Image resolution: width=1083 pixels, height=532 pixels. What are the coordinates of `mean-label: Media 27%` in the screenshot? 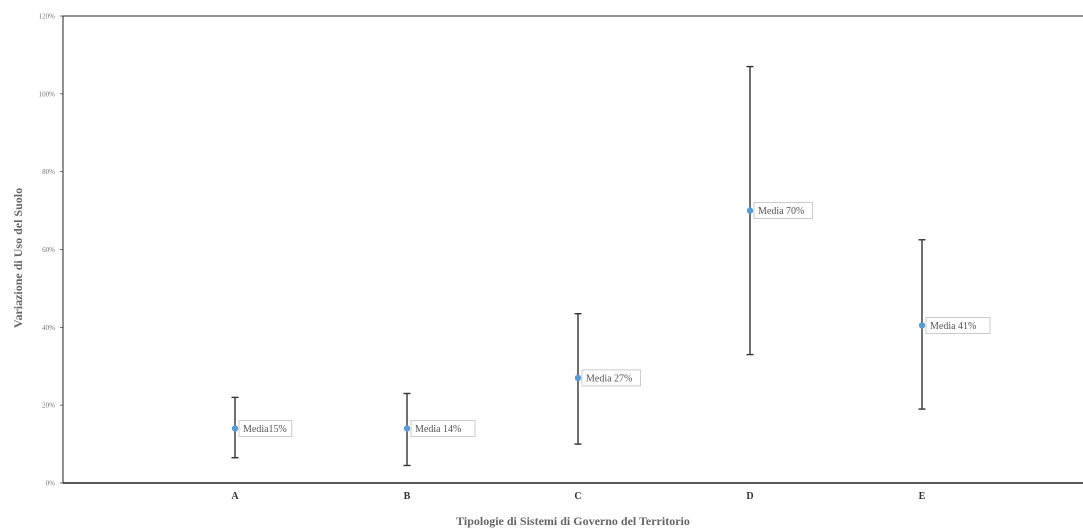 It's located at (609, 378).